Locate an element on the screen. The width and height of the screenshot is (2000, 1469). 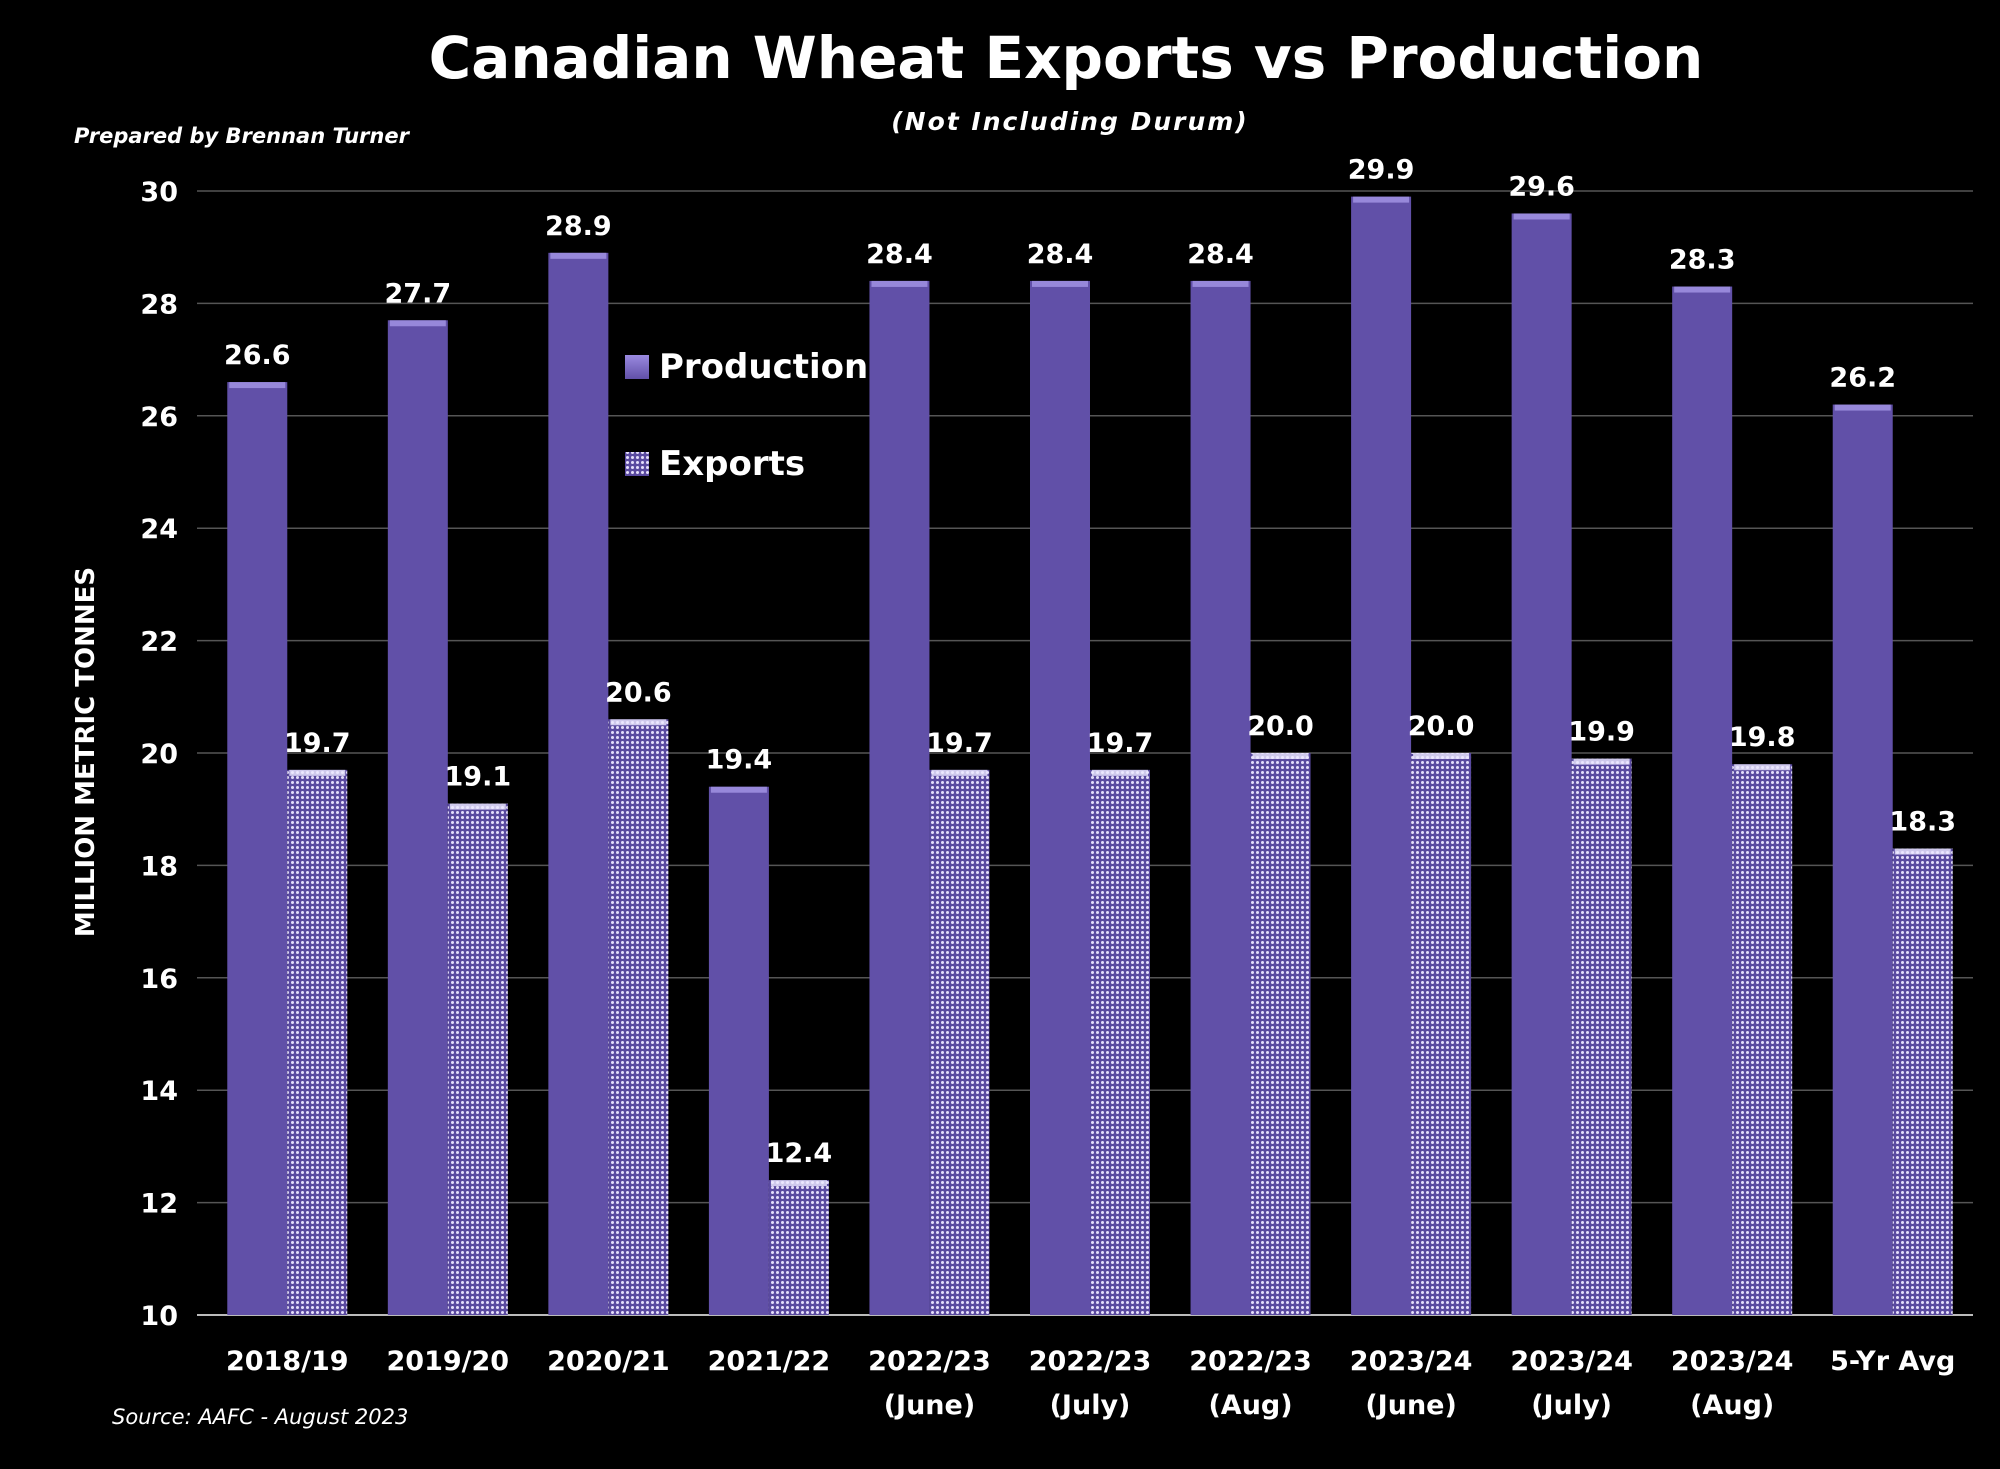
data-label: 19.4 is located at coordinates (739, 760).